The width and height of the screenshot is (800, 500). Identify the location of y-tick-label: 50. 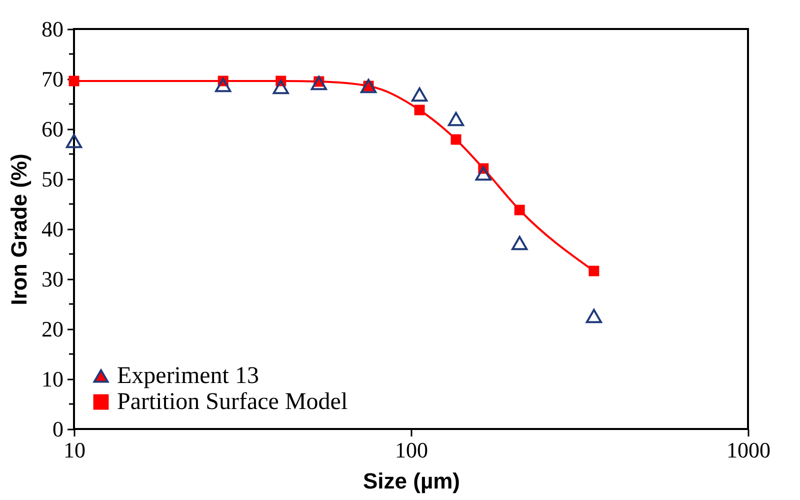
(53, 179).